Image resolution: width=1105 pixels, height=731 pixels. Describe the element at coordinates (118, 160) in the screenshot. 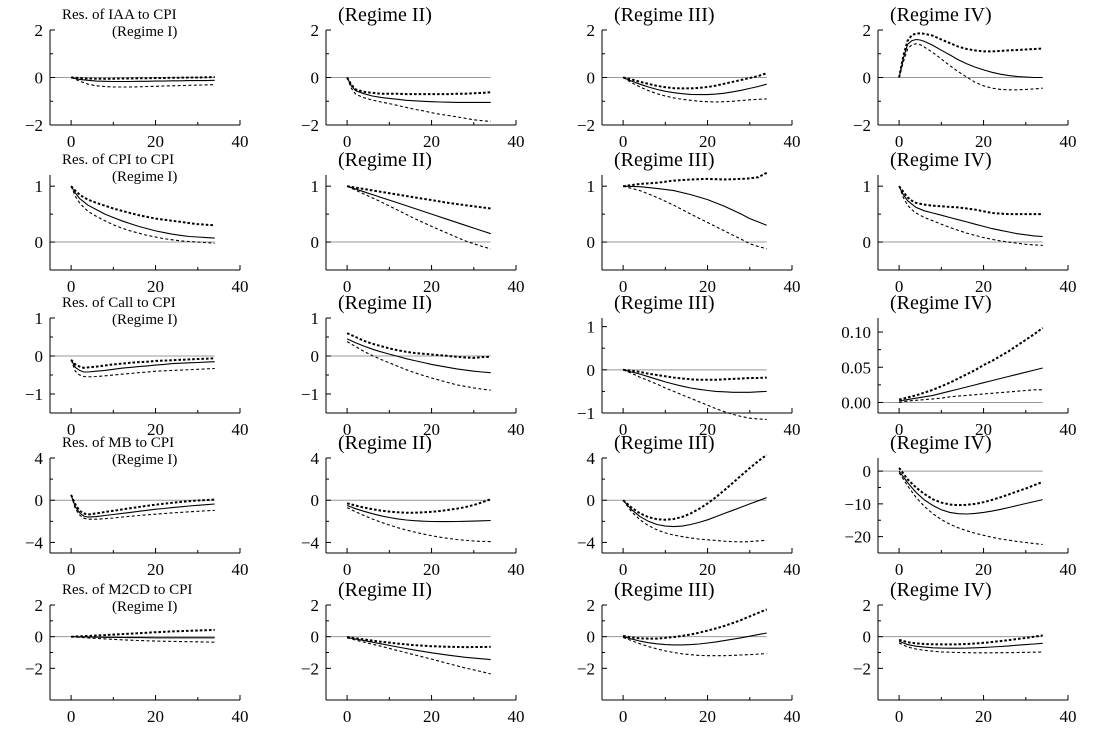

I see `panel-title: Res. of CPI to CPI` at that location.